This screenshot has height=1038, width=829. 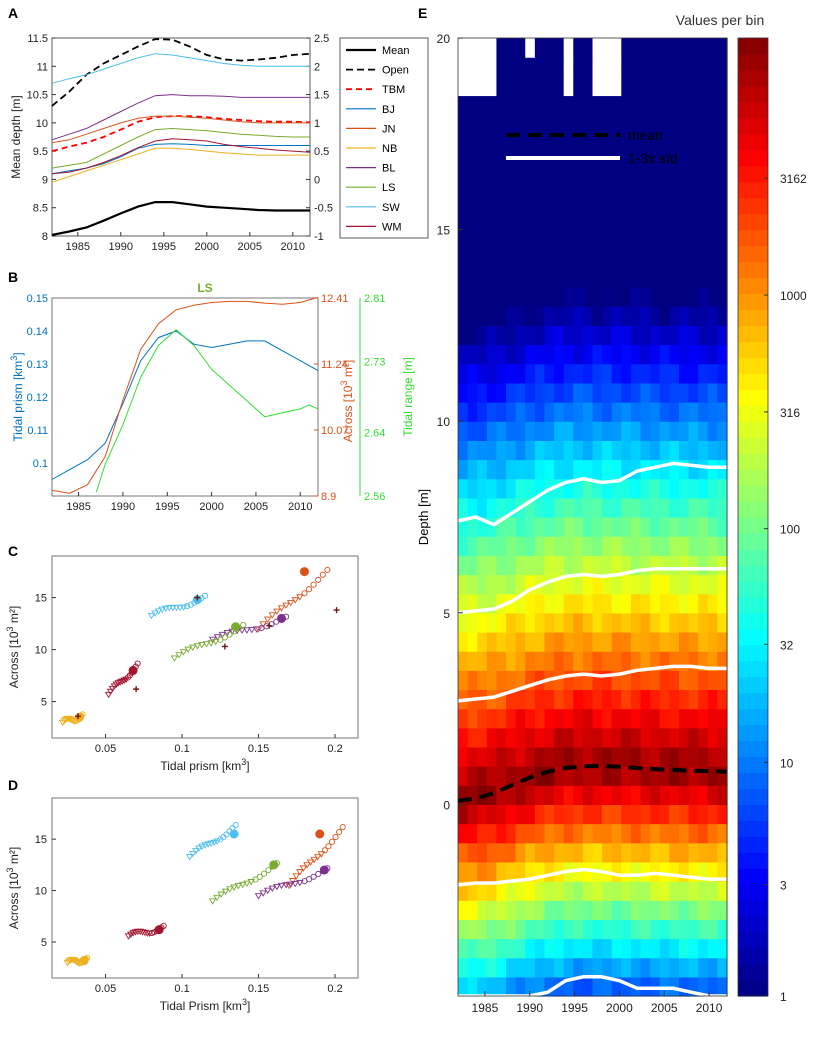 I want to click on series-line-mean, so click(x=180, y=218).